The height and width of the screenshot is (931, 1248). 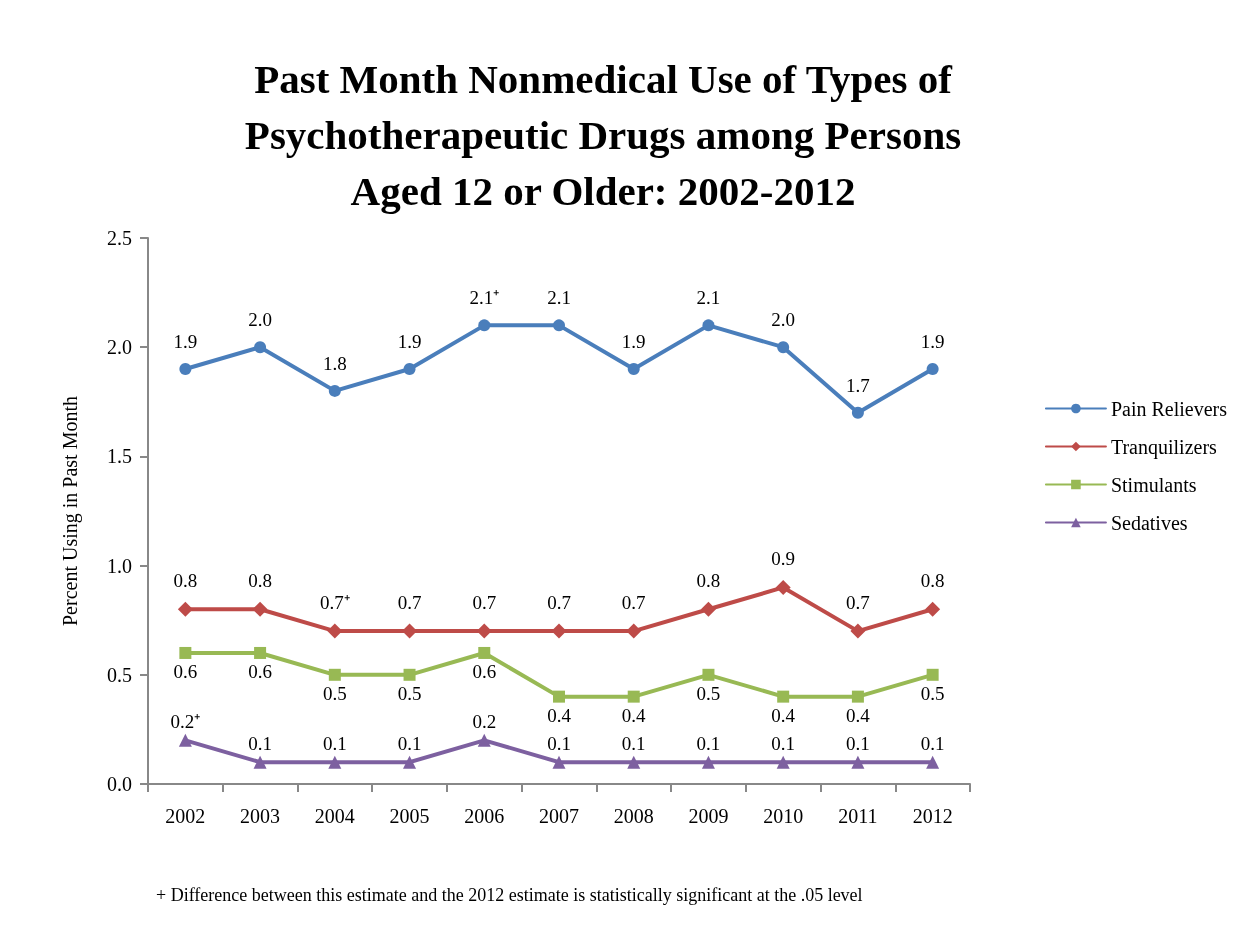 I want to click on x-tick-label: 2005, so click(x=409, y=816).